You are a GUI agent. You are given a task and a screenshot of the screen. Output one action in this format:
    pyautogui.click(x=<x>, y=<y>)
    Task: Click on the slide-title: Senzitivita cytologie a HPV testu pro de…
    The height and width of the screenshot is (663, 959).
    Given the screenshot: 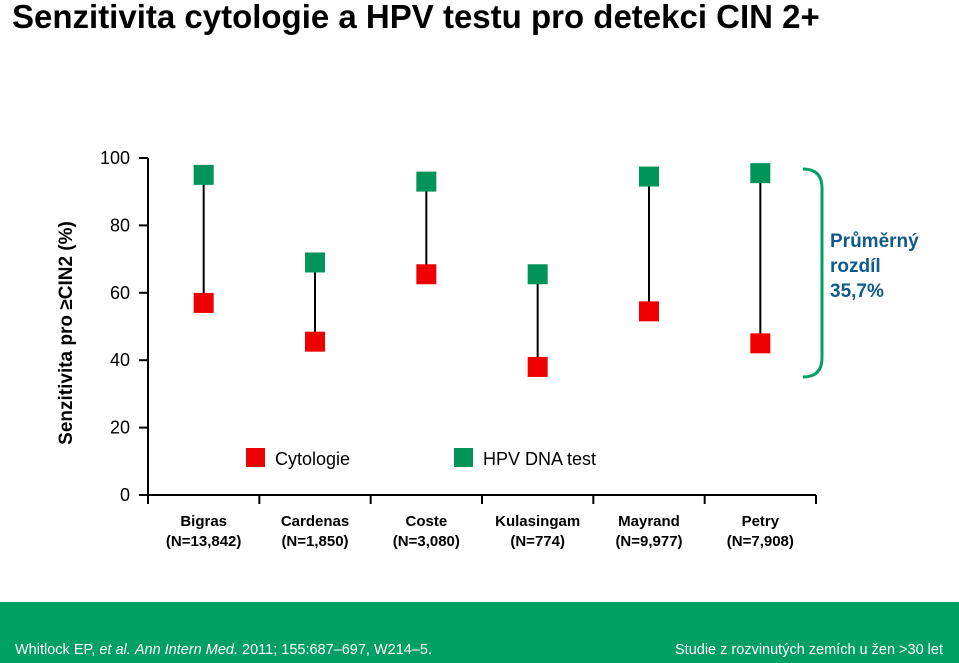 What is the action you would take?
    pyautogui.click(x=416, y=17)
    